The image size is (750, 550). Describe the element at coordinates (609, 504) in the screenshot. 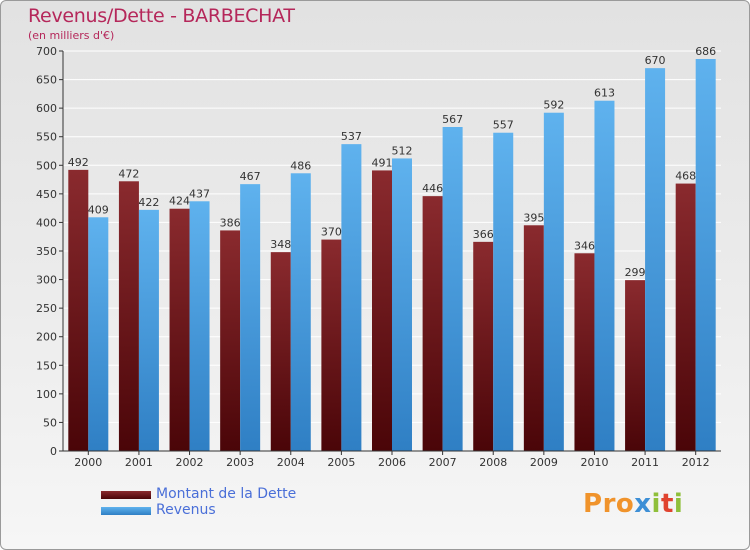

I see `logo-letter: r` at that location.